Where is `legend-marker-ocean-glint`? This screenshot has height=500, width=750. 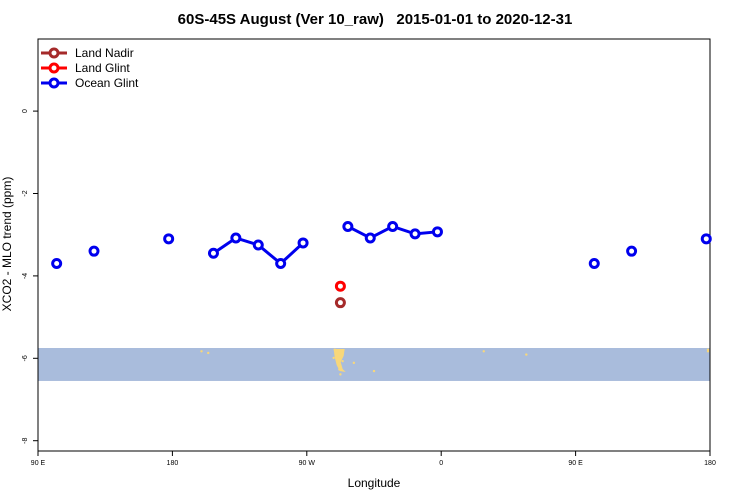 legend-marker-ocean-glint is located at coordinates (54, 83).